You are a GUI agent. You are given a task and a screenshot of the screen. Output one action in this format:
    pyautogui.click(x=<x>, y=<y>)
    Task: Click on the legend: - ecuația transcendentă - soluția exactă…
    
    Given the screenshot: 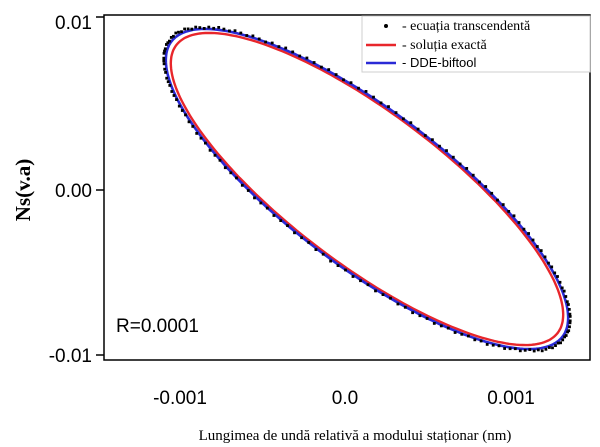 What is the action you would take?
    pyautogui.click(x=476, y=44)
    